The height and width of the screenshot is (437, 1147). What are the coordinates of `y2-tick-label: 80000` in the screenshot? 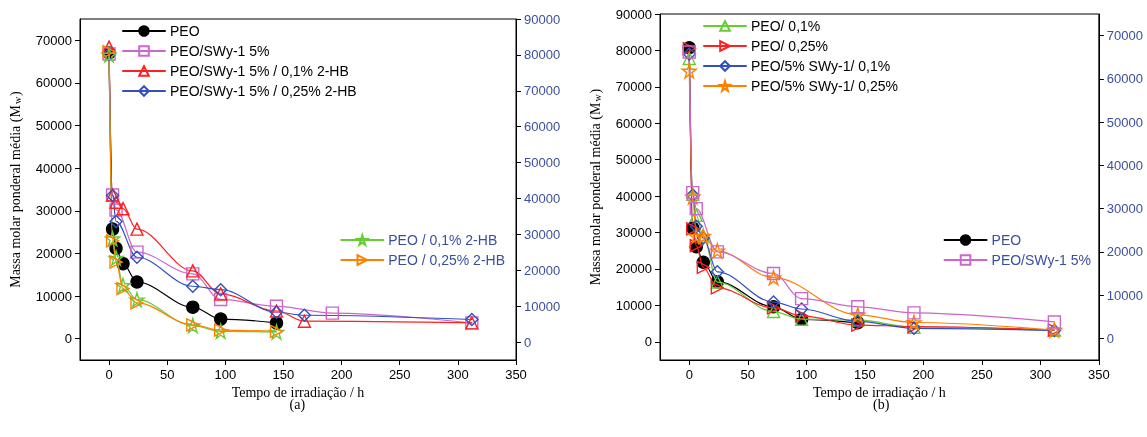 It's located at (542, 55).